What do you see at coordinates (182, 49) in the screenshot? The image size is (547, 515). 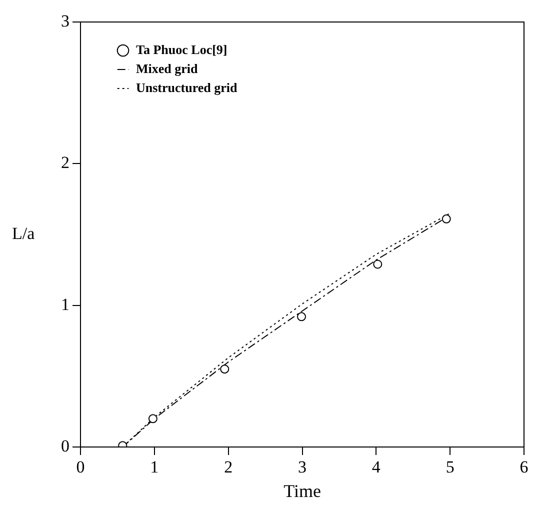 I see `legend-label: Ta Phuoc Loc[9]` at bounding box center [182, 49].